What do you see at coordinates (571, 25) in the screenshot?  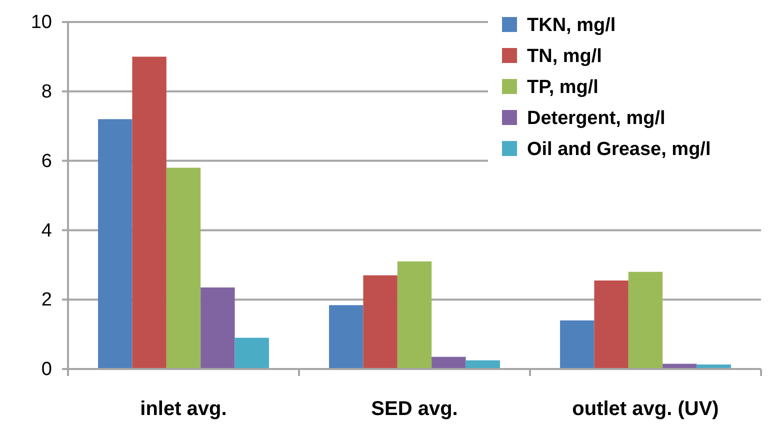 I see `legend-label: TKN, mg/l` at bounding box center [571, 25].